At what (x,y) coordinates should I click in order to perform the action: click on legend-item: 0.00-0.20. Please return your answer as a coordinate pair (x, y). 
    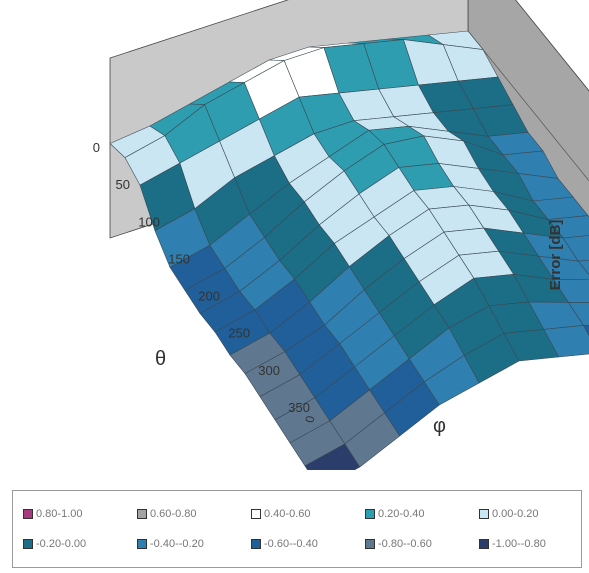
    Looking at the image, I should click on (508, 514).